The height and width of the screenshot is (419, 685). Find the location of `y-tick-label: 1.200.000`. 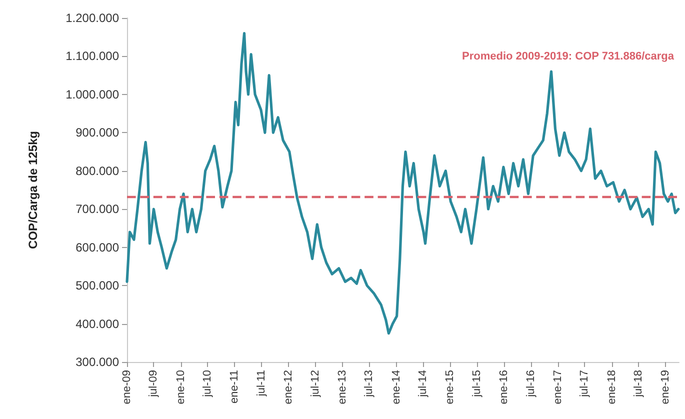

y-tick-label: 1.200.000 is located at coordinates (93, 18).